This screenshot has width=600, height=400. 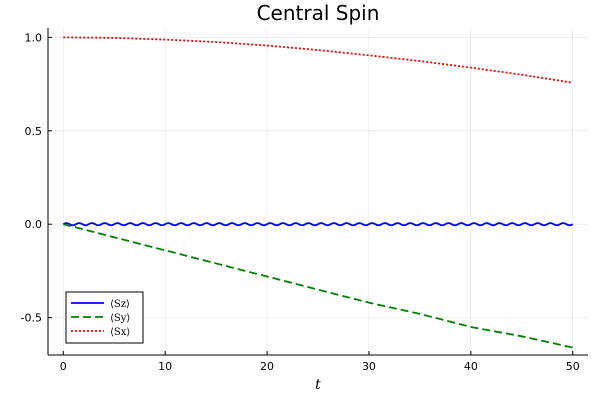 I want to click on chart-title: Central Spin, so click(x=318, y=13).